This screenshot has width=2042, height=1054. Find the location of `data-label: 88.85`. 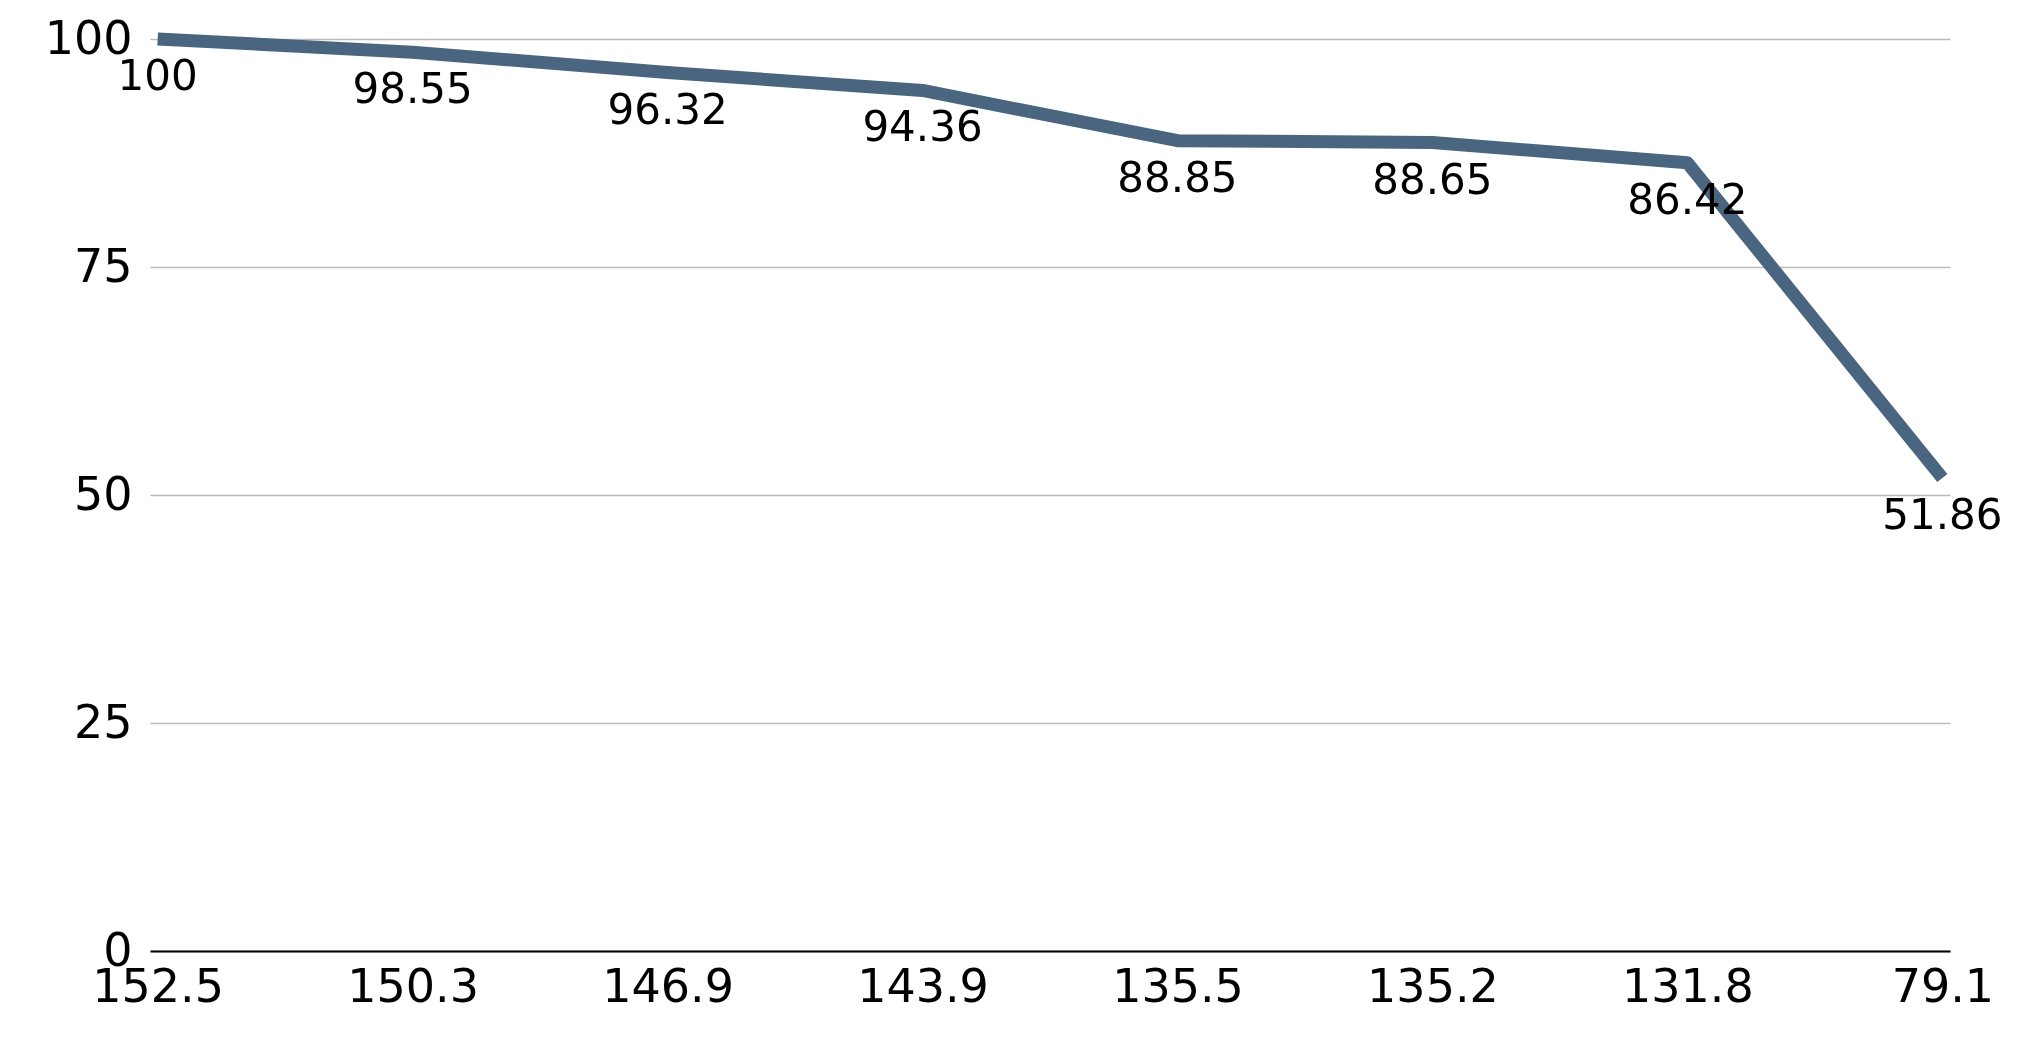

data-label: 88.85 is located at coordinates (1177, 177).